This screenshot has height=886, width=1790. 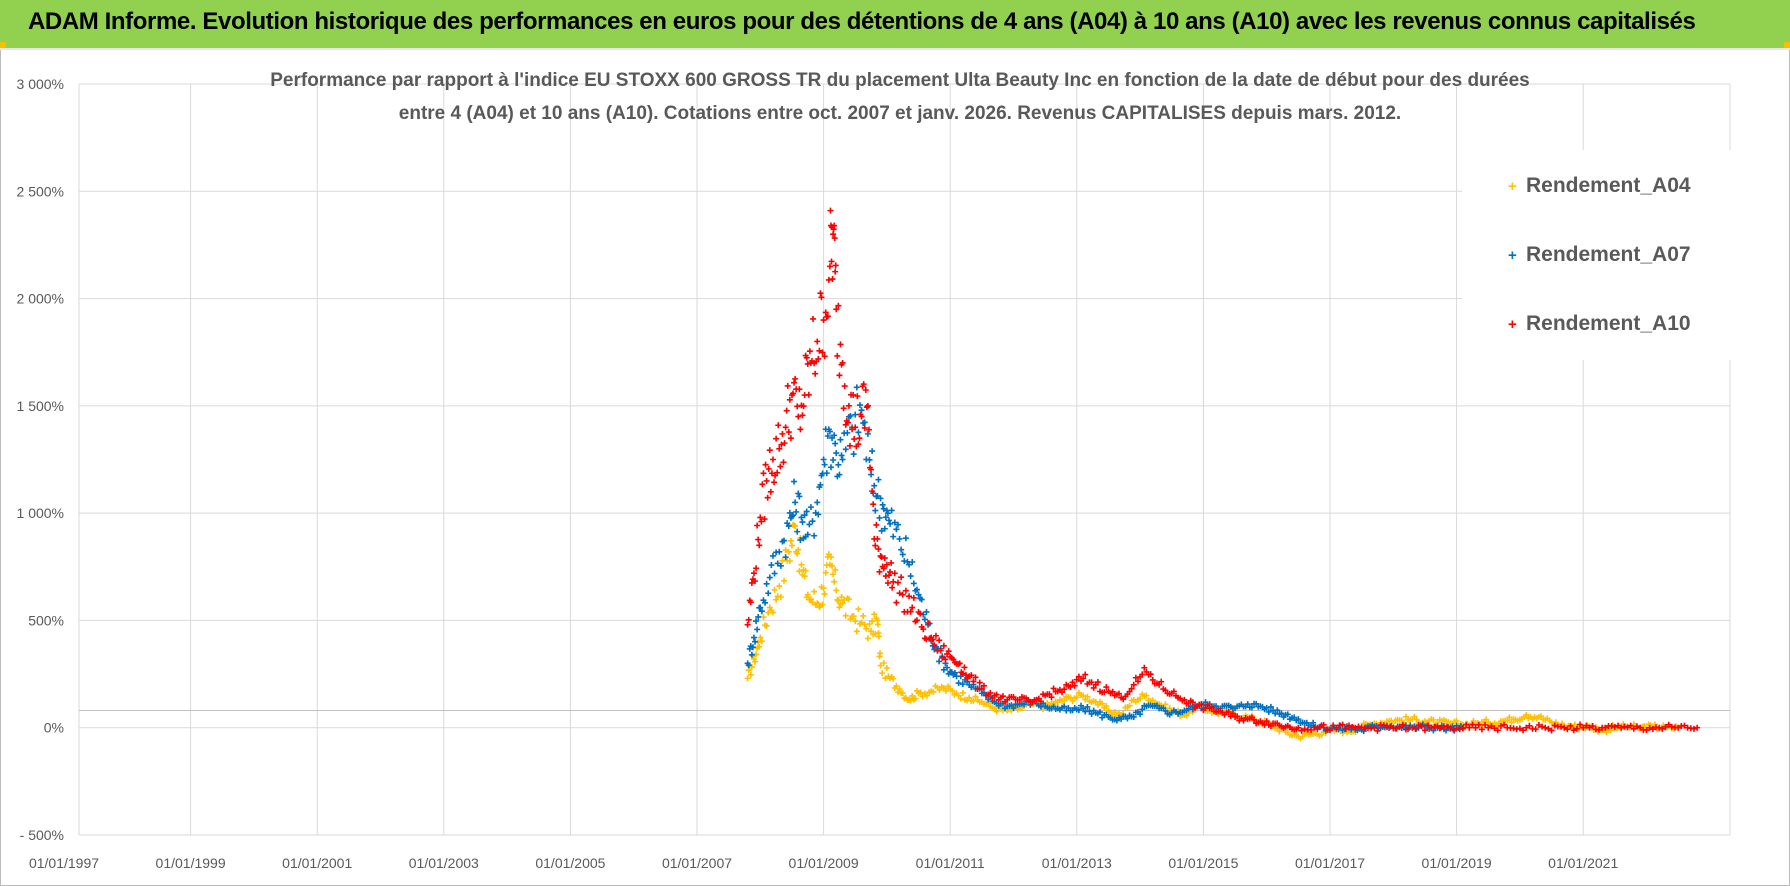 I want to click on banner-corner-left, so click(x=3, y=45).